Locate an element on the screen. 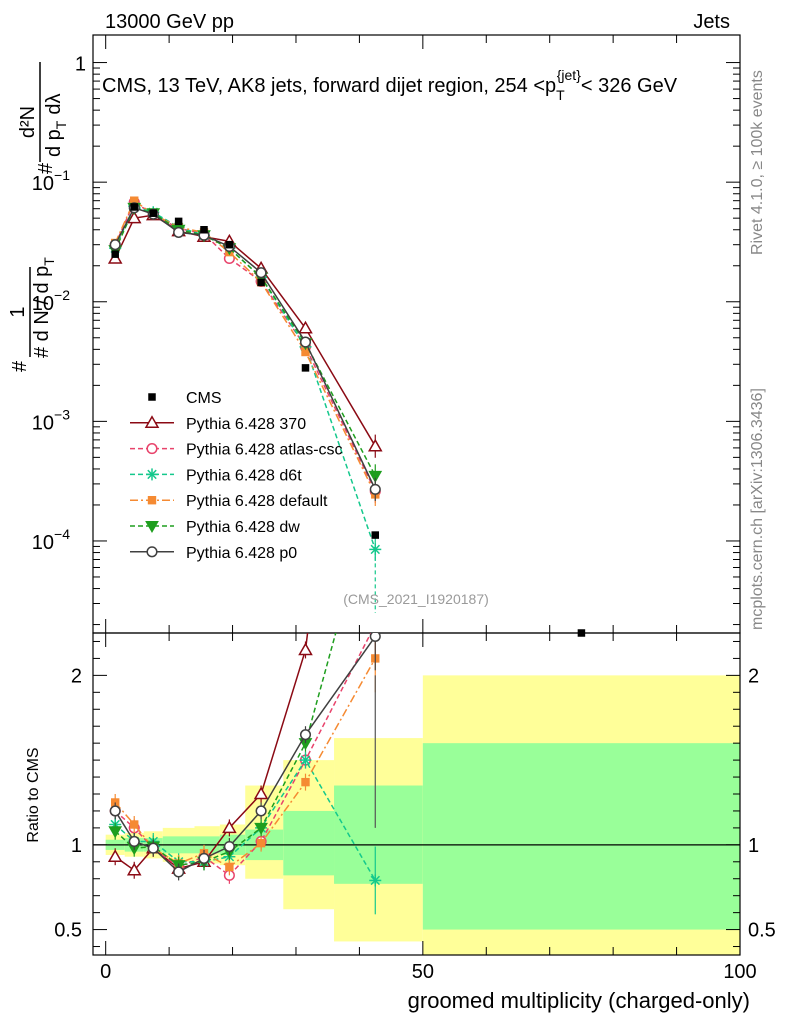  main-y-label: # 1 # d N / d pT is located at coordinates (32, 314).